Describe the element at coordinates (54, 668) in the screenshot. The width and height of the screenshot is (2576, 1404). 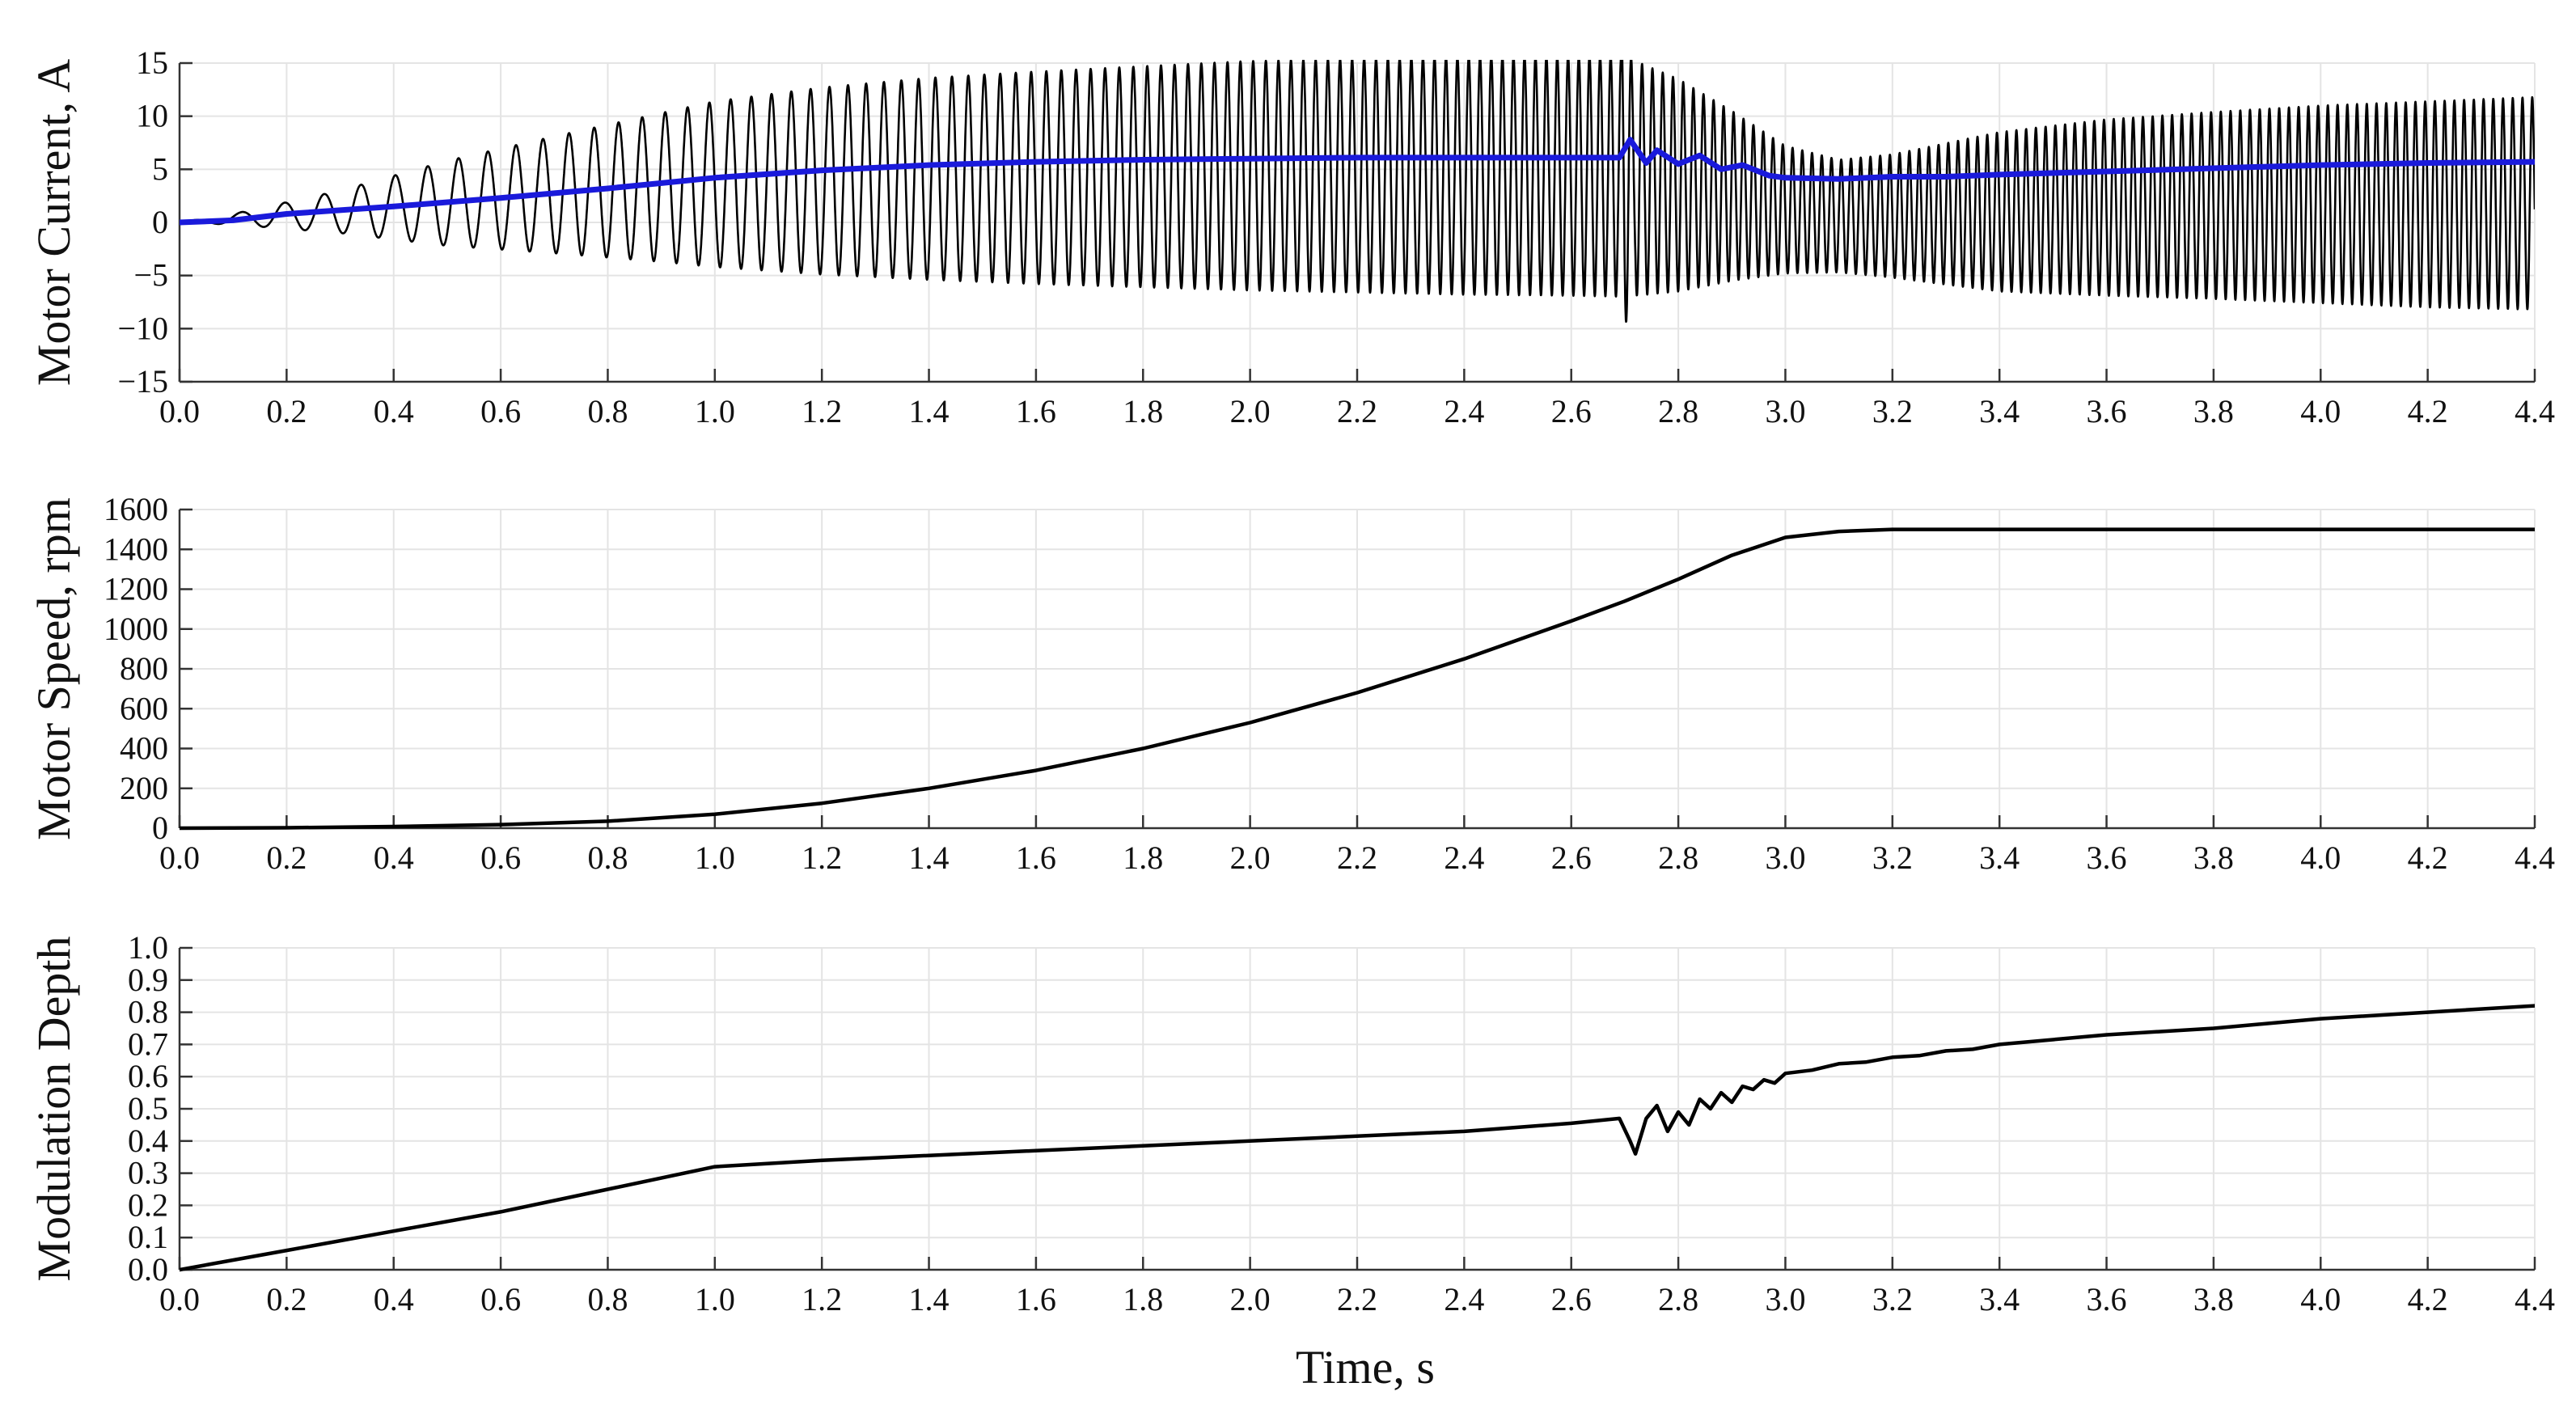
I see `speed-y-axis-title: Motor Speed, rpm` at that location.